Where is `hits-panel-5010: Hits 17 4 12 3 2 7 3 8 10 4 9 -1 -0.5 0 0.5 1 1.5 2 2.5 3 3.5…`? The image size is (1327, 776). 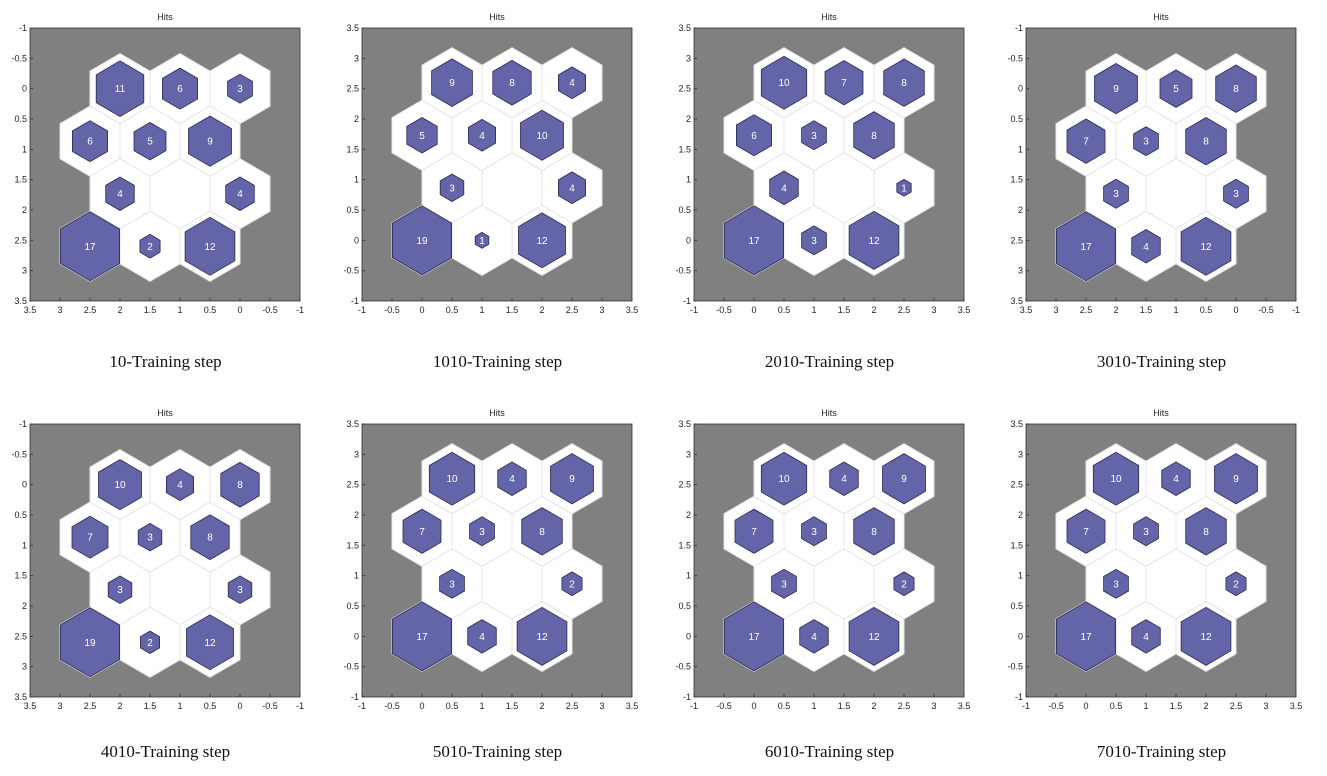 hits-panel-5010: Hits 17 4 12 3 2 7 3 8 10 4 9 -1 -0.5 0 0.5 1 1.5 2 2.5 3 3.5… is located at coordinates (497, 586).